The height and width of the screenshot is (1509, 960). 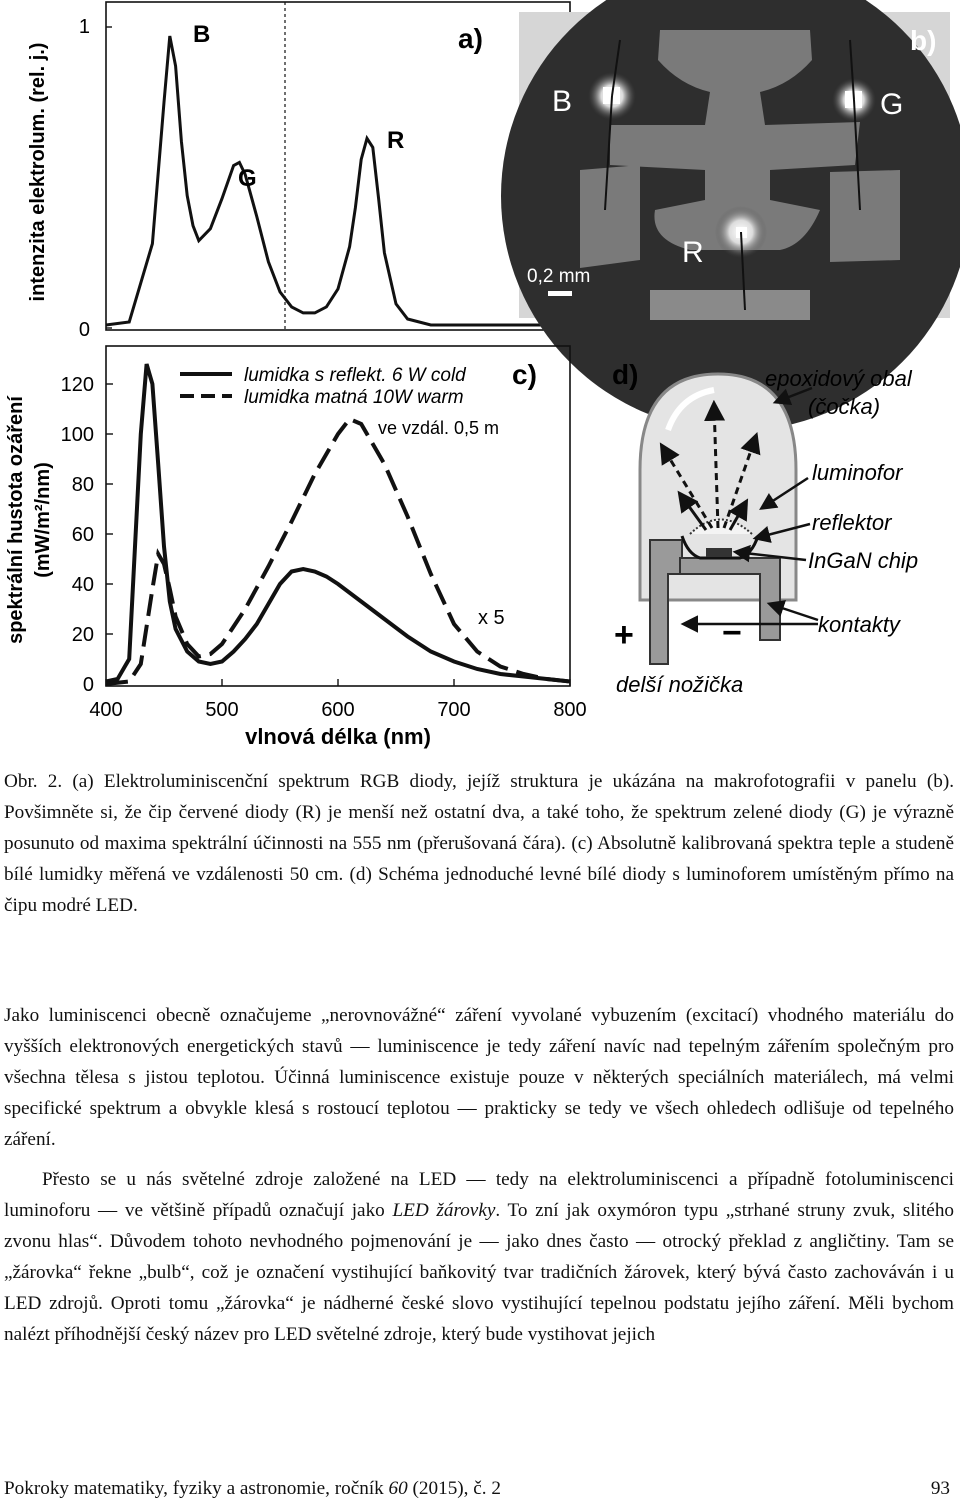 What do you see at coordinates (395, 140) in the screenshot?
I see `peak-label-r: R` at bounding box center [395, 140].